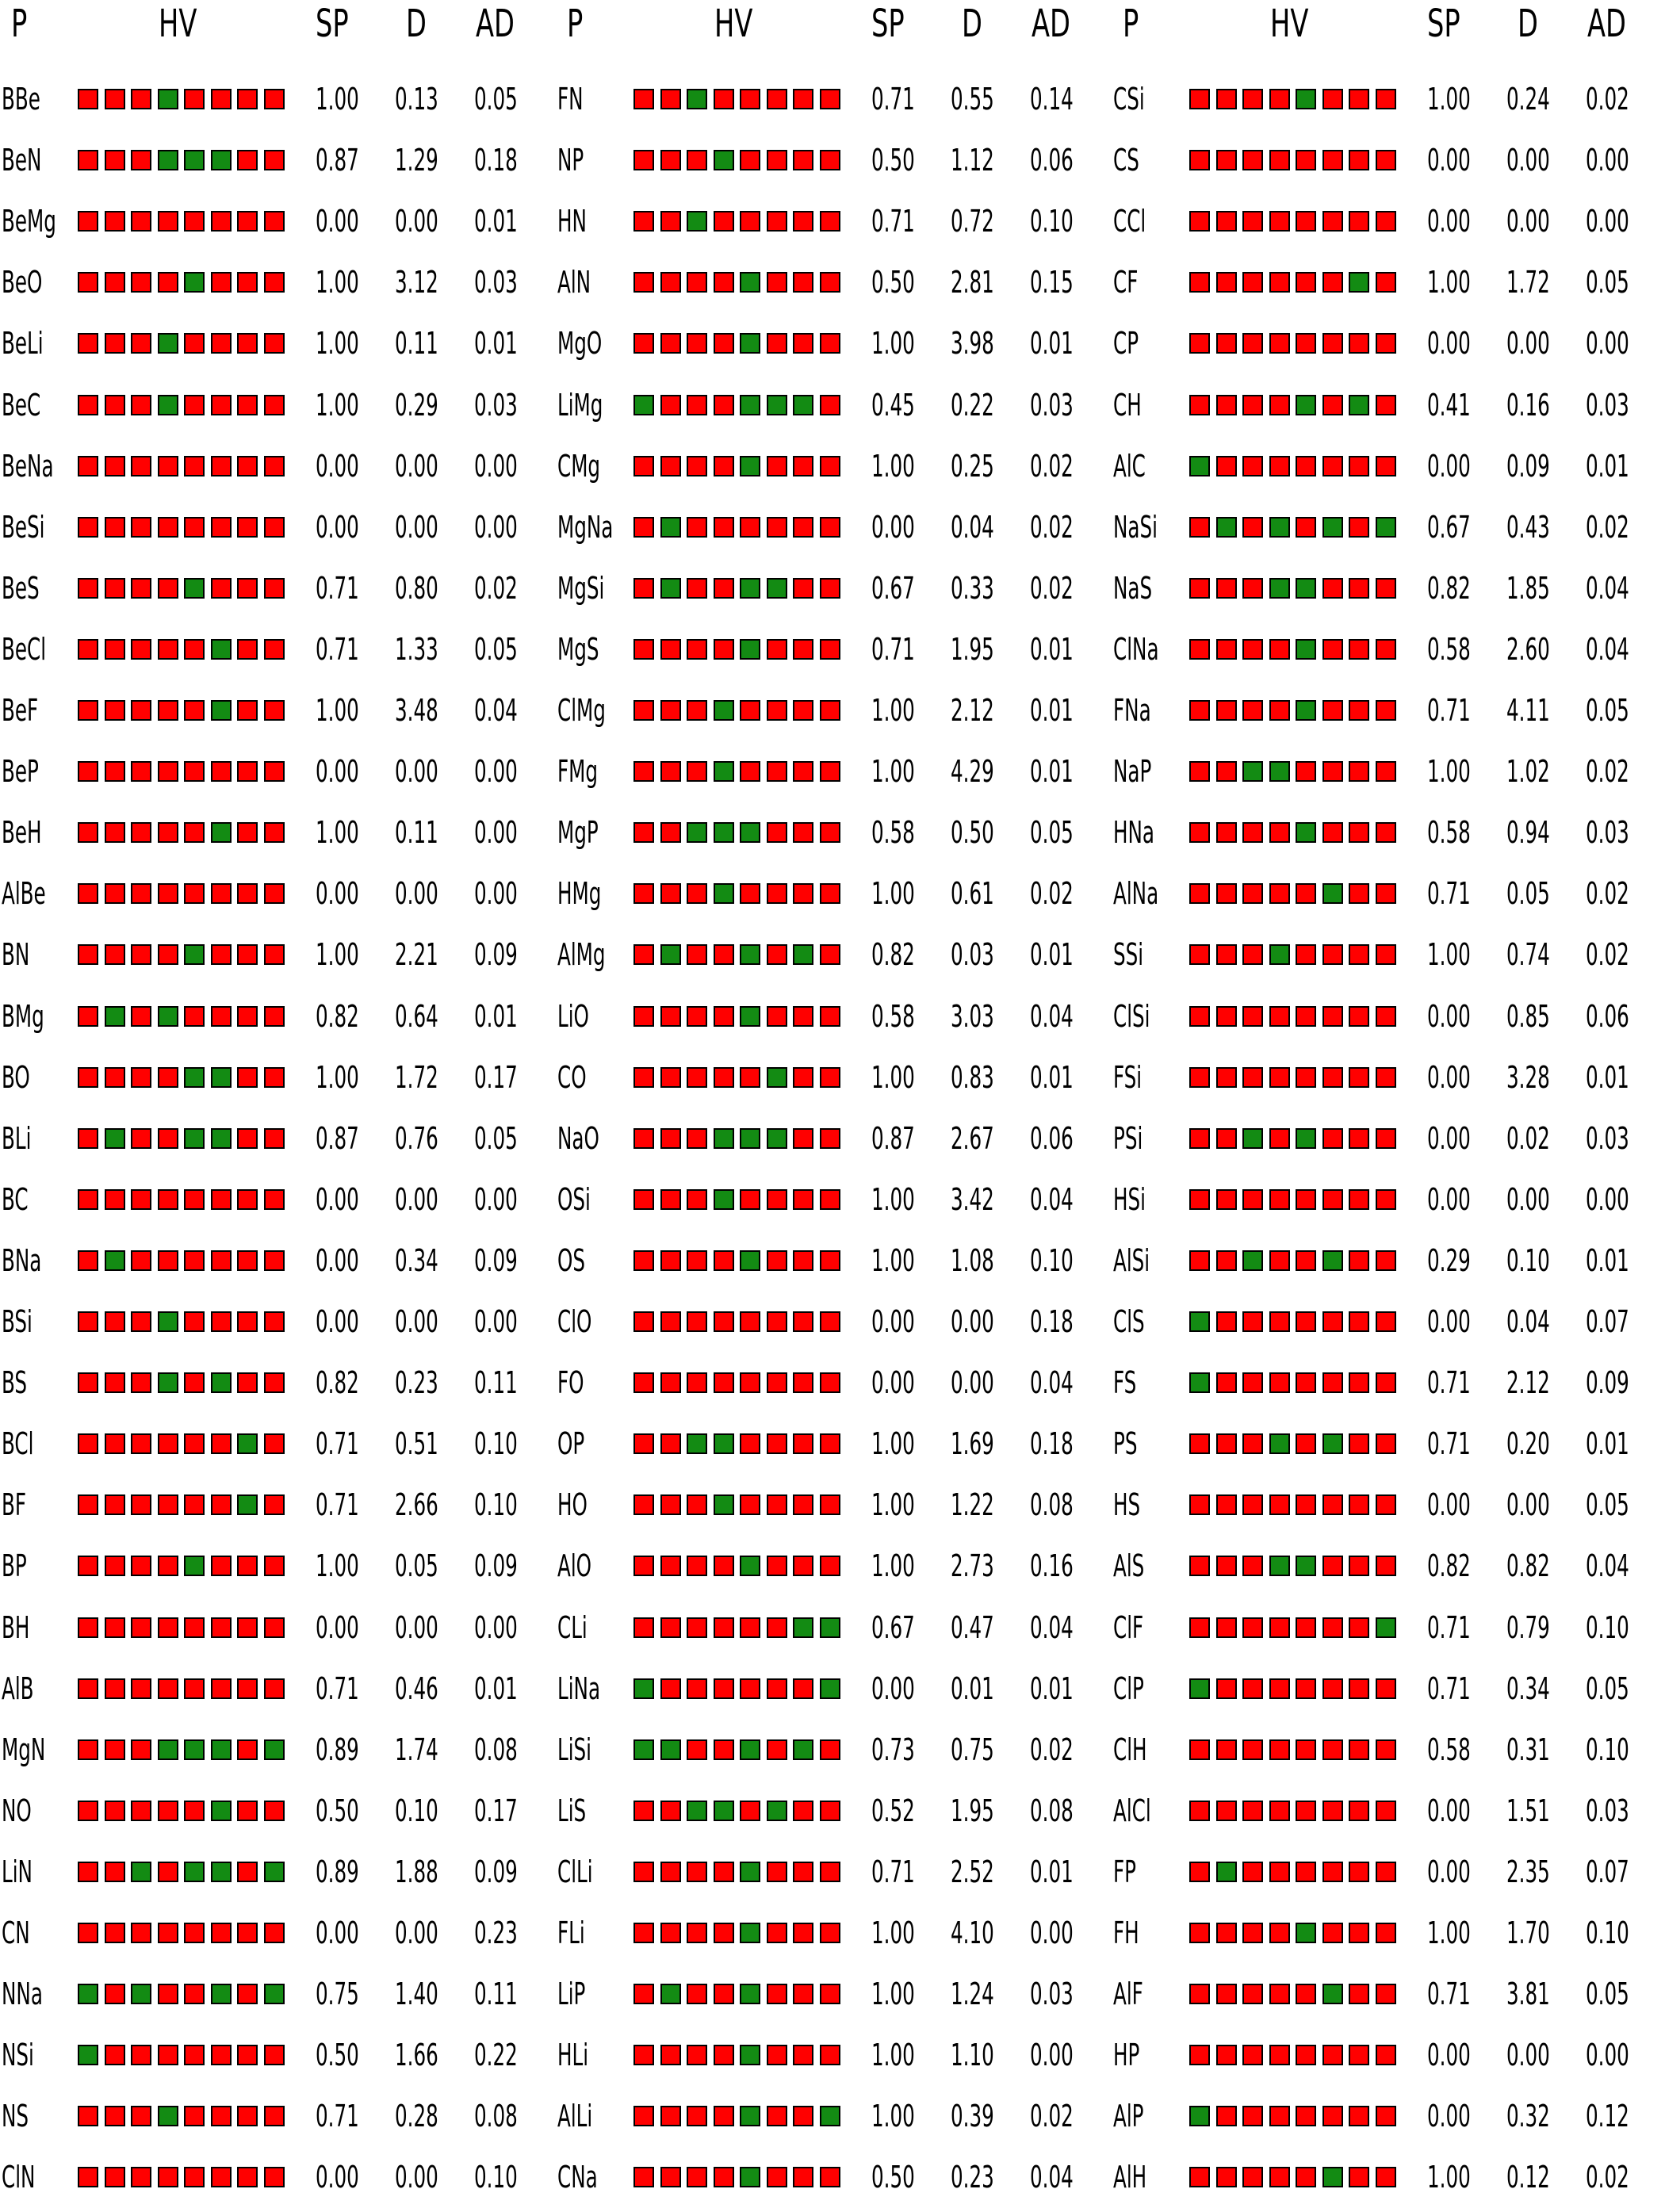 This screenshot has width=1665, height=2212. What do you see at coordinates (893, 1138) in the screenshot?
I see `sp-value: 0.87` at bounding box center [893, 1138].